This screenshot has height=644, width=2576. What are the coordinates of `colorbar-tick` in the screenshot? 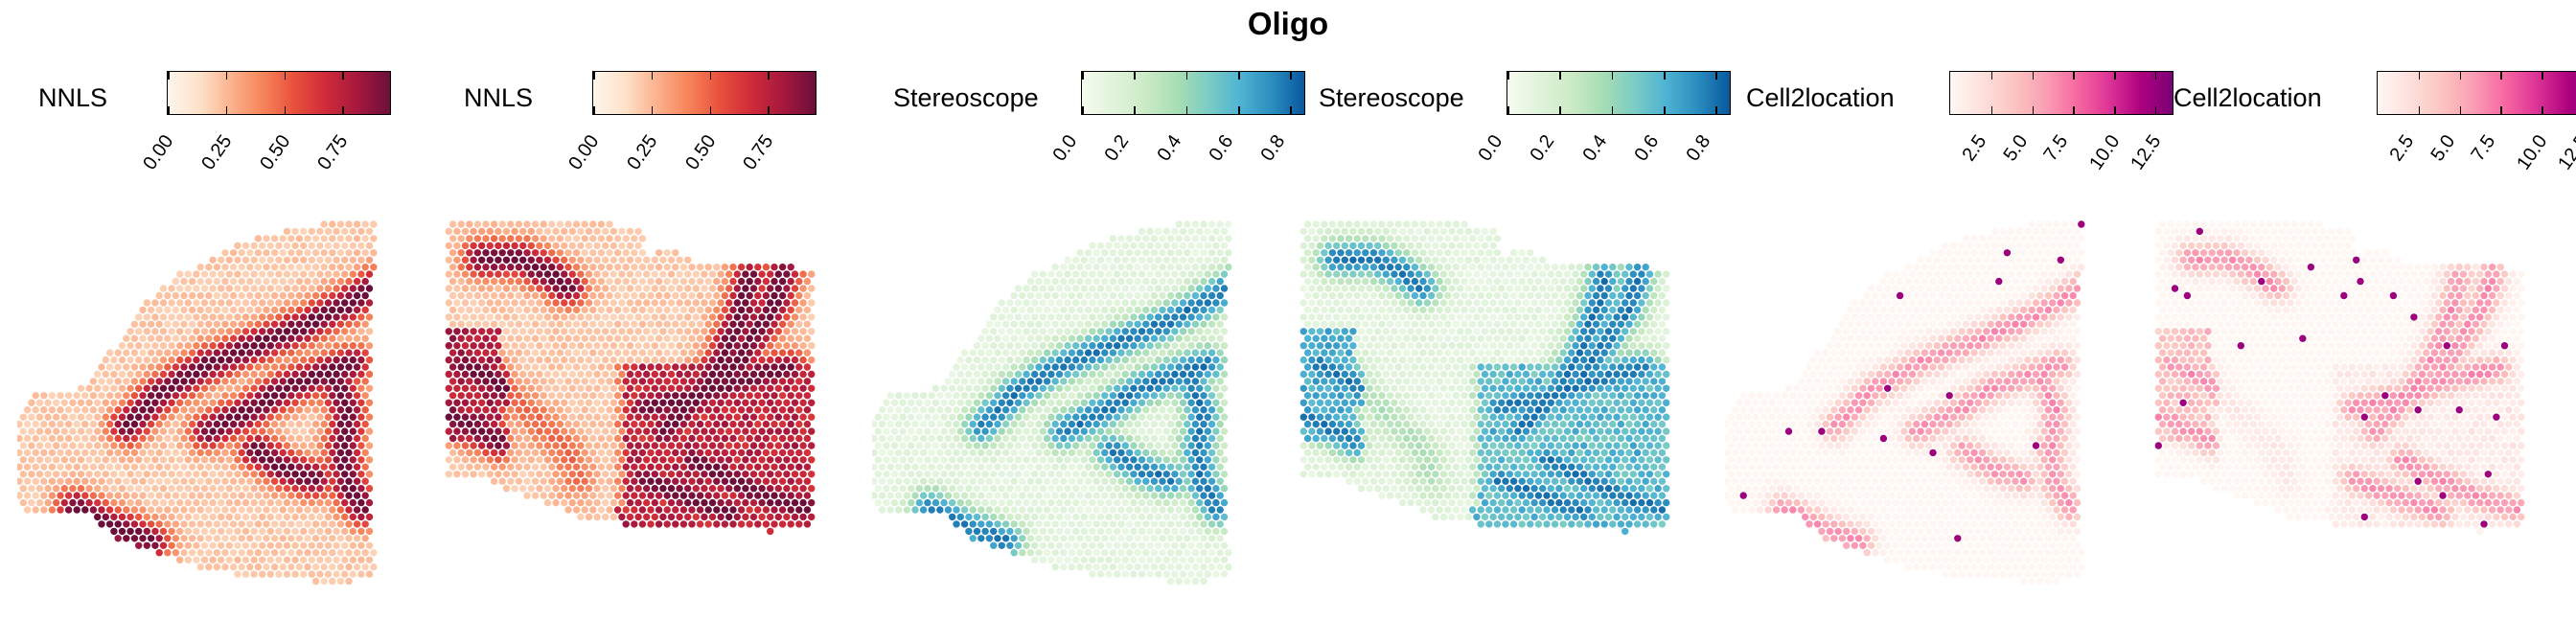 It's located at (285, 110).